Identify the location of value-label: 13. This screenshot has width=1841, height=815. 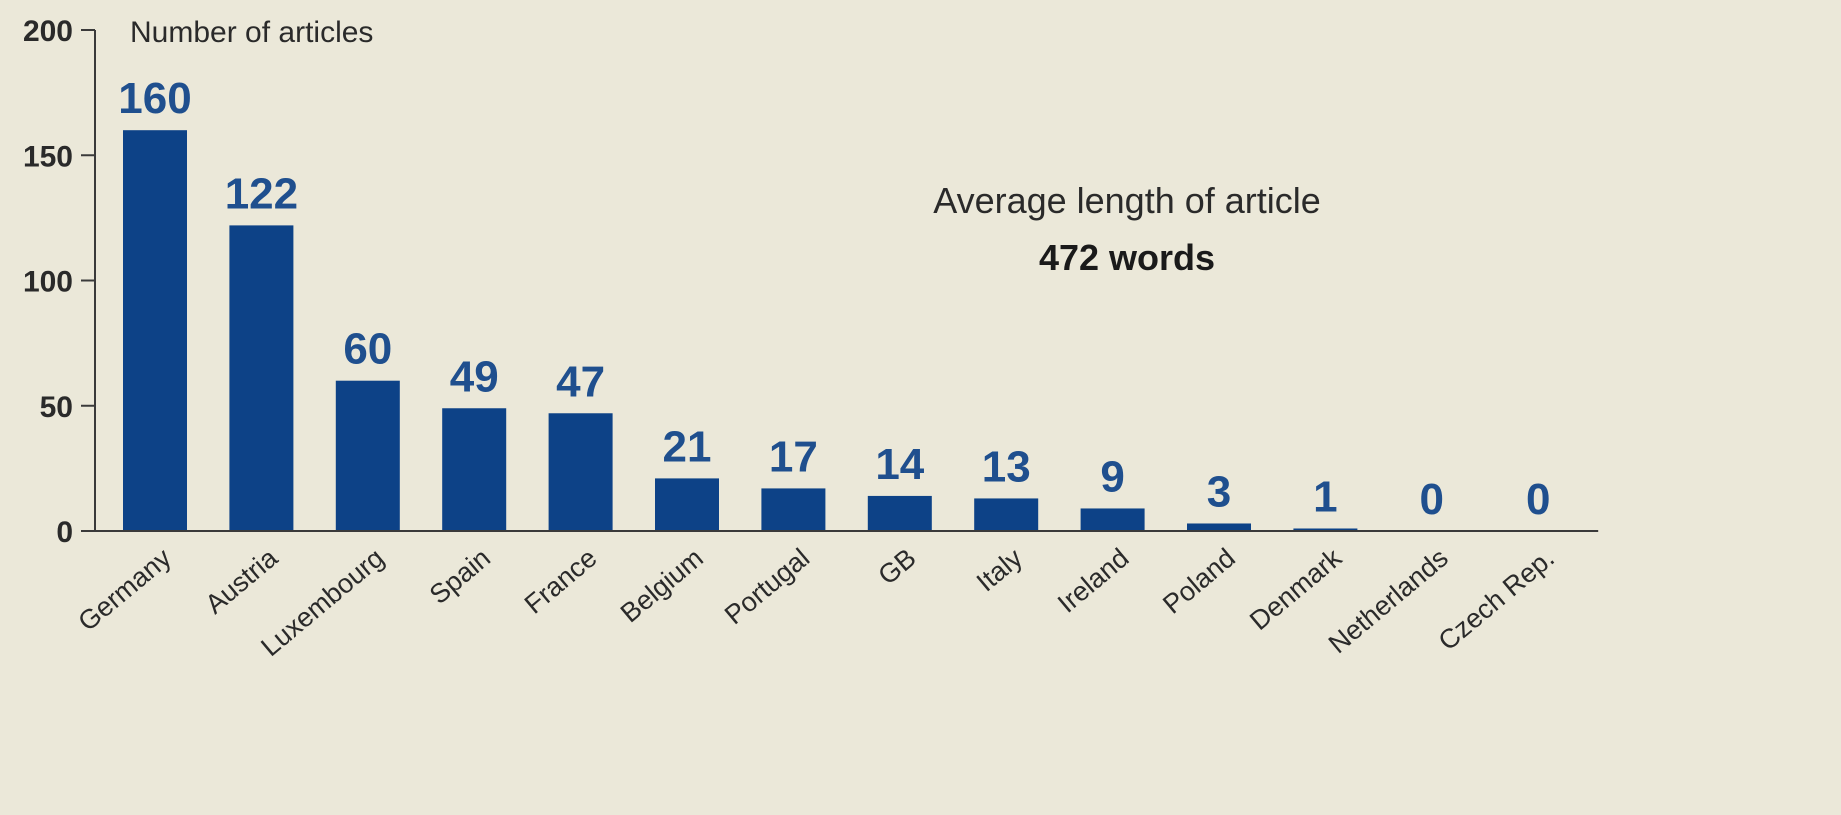
(1006, 466).